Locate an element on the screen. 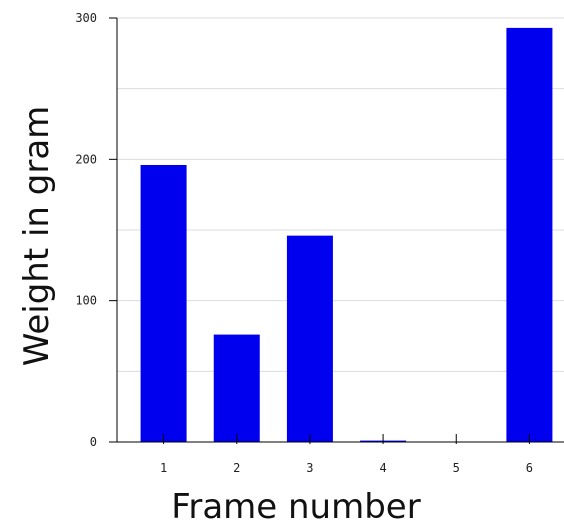 The image size is (564, 526). x-tick-label: 4 is located at coordinates (382, 468).